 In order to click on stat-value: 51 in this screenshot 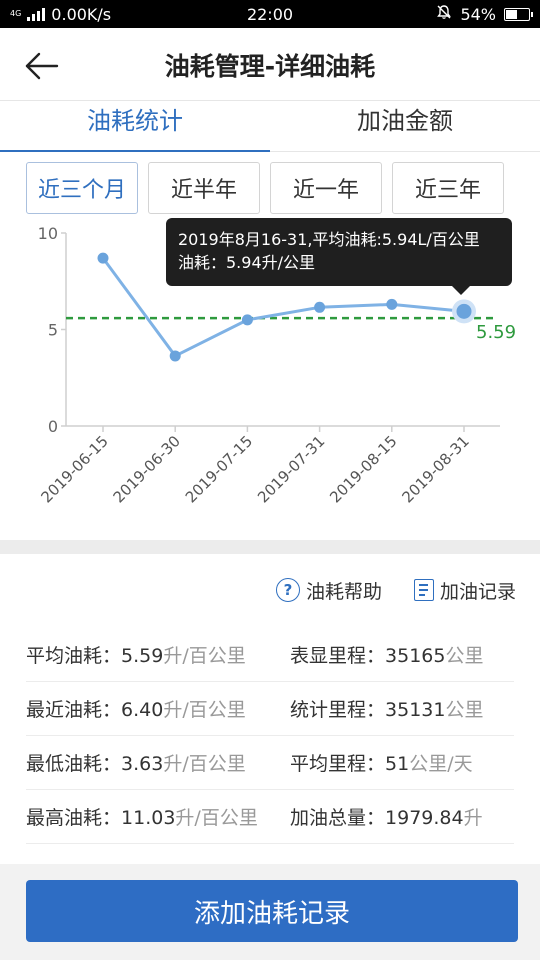, I will do `click(397, 764)`.